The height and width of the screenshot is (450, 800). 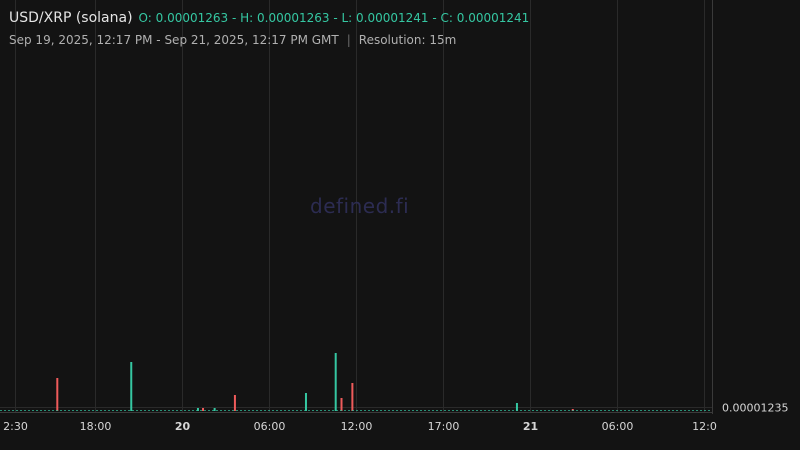 What do you see at coordinates (360, 206) in the screenshot?
I see `watermark: defined.fi` at bounding box center [360, 206].